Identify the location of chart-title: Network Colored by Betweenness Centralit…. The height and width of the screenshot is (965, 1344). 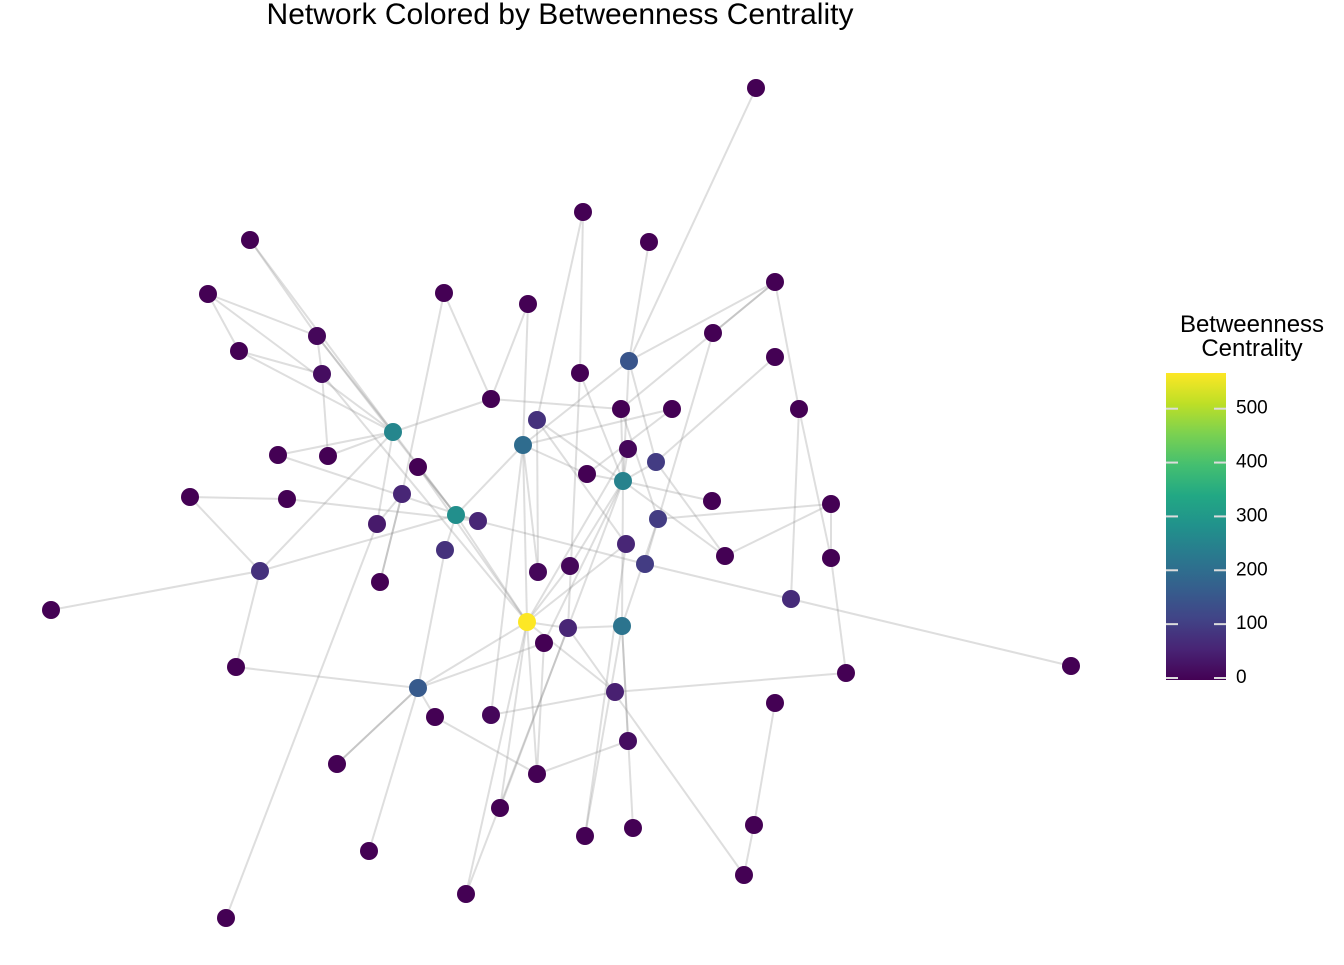
(560, 15).